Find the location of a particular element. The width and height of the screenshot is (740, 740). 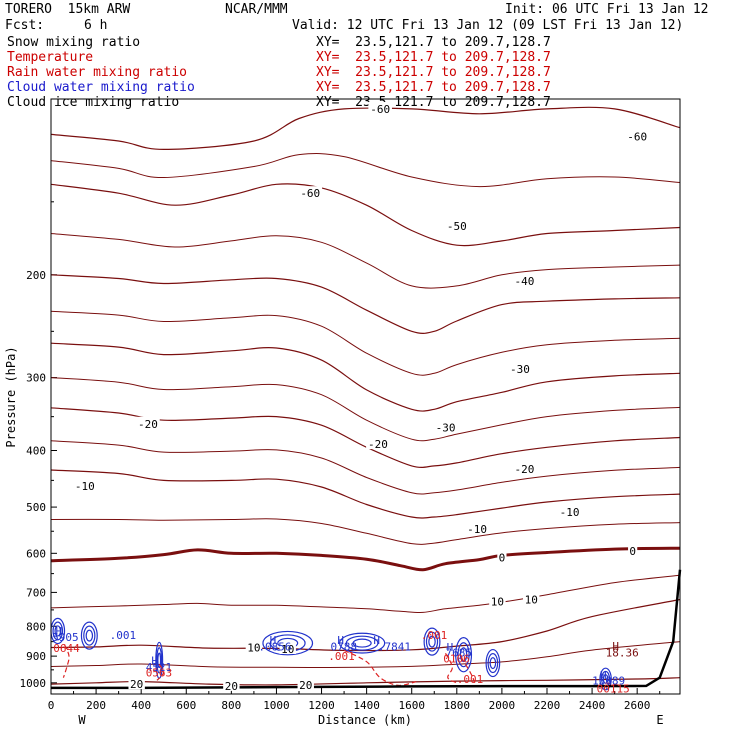

x-tick-label: 1400 is located at coordinates (366, 705).